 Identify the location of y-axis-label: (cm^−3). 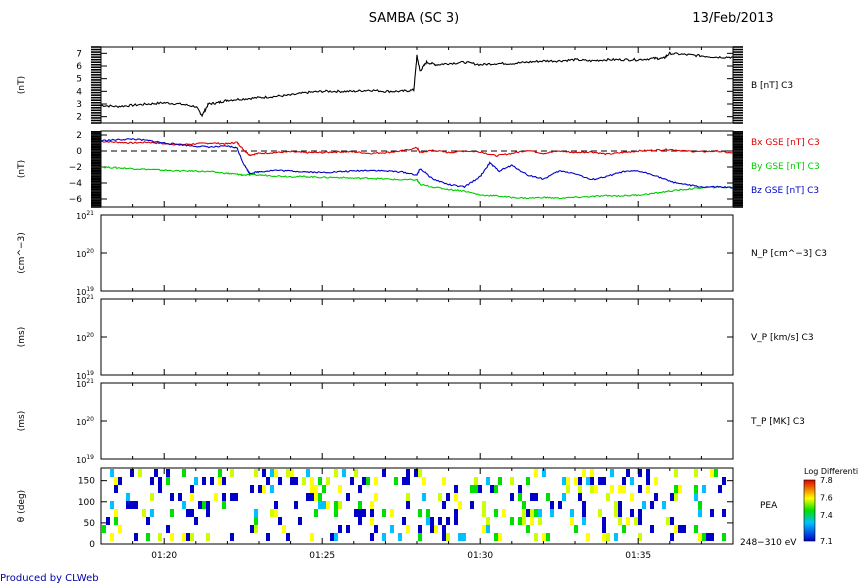
(22, 253).